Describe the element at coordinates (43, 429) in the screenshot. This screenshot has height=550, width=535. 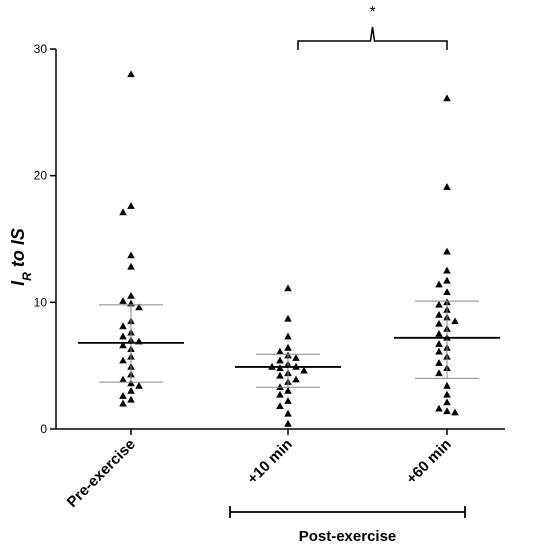
I see `y-tick-label: 0` at that location.